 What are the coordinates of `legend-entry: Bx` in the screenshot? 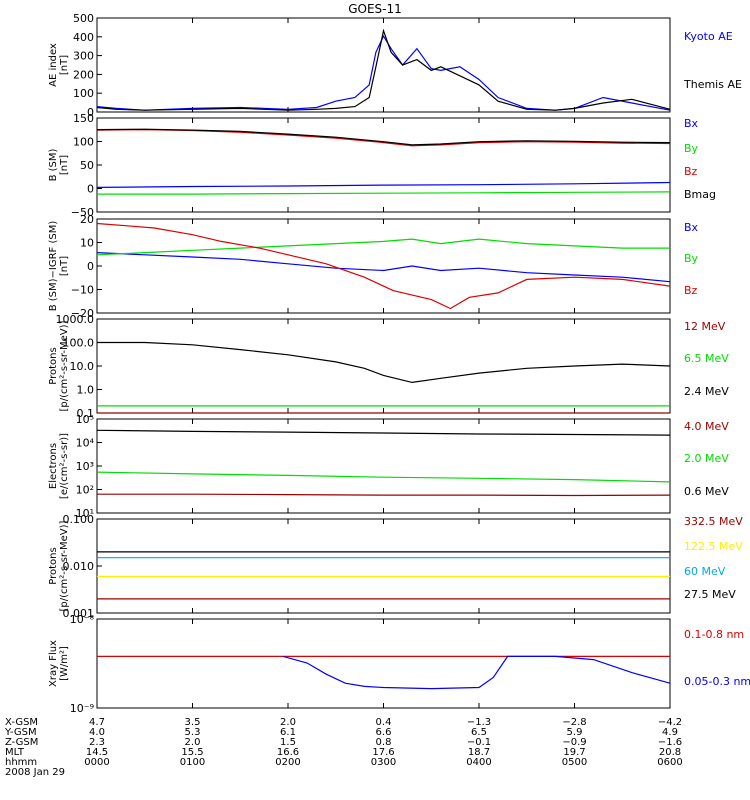 It's located at (691, 227).